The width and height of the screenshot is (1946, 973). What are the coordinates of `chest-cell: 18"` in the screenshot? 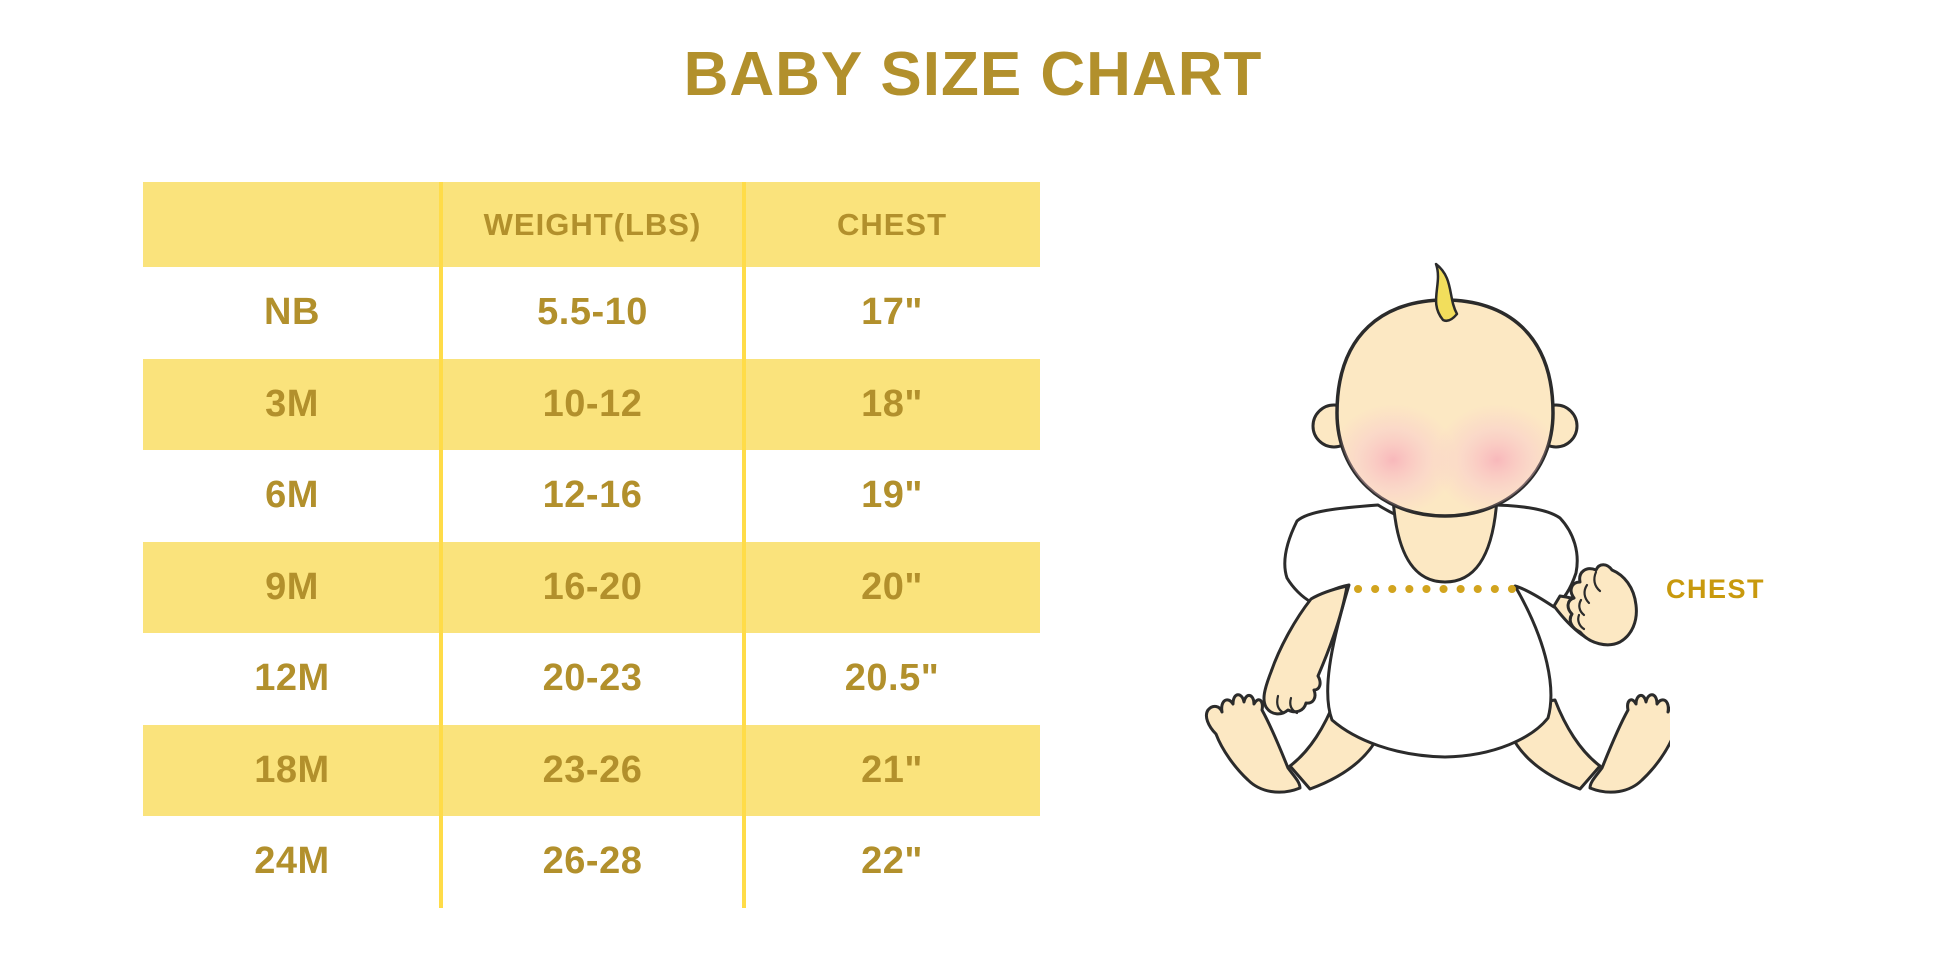 It's located at (892, 403).